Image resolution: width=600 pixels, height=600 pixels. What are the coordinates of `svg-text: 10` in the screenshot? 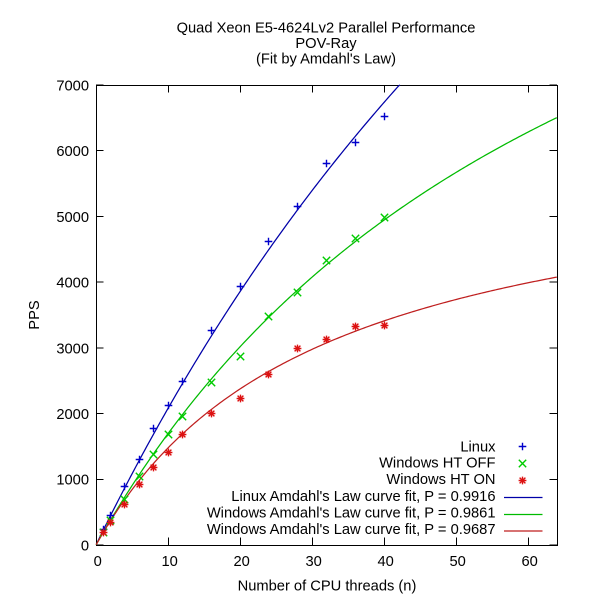 It's located at (170, 562).